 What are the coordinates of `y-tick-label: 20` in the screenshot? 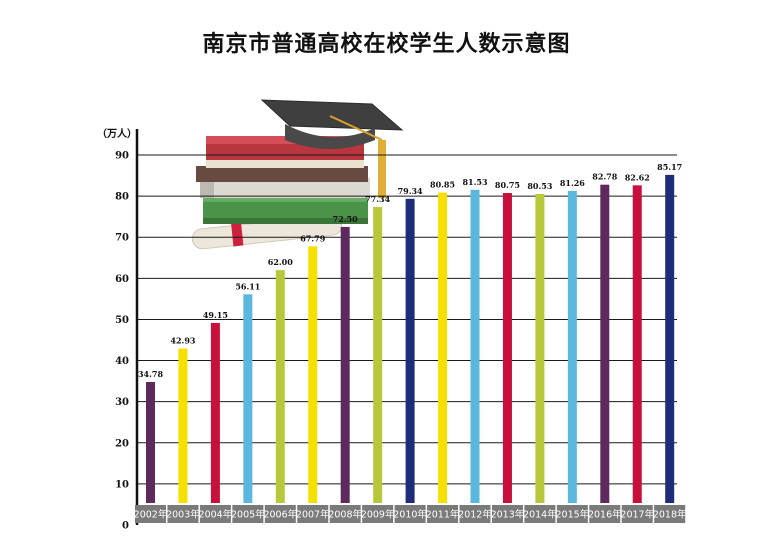 It's located at (122, 443).